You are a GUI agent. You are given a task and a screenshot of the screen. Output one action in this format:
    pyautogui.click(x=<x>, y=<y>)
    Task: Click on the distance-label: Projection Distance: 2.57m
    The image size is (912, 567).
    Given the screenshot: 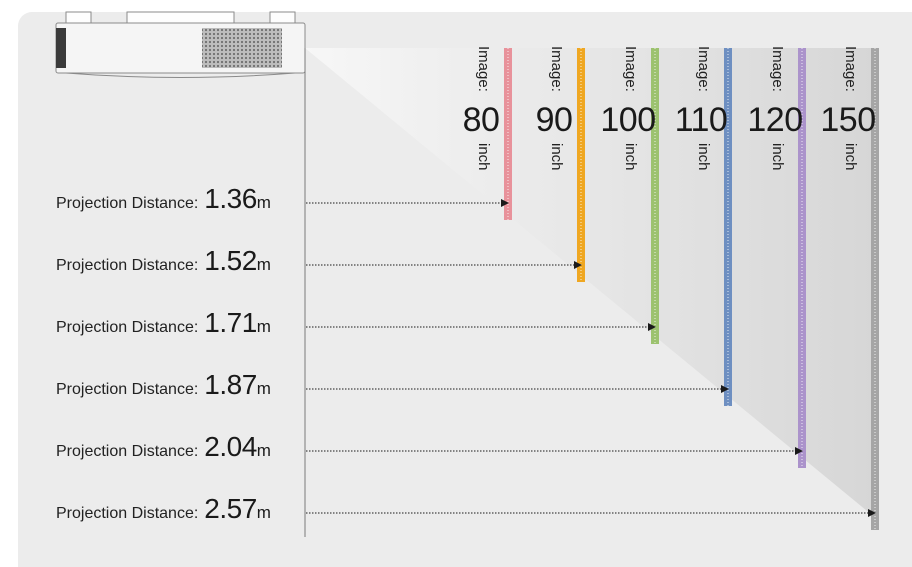 What is the action you would take?
    pyautogui.click(x=163, y=509)
    